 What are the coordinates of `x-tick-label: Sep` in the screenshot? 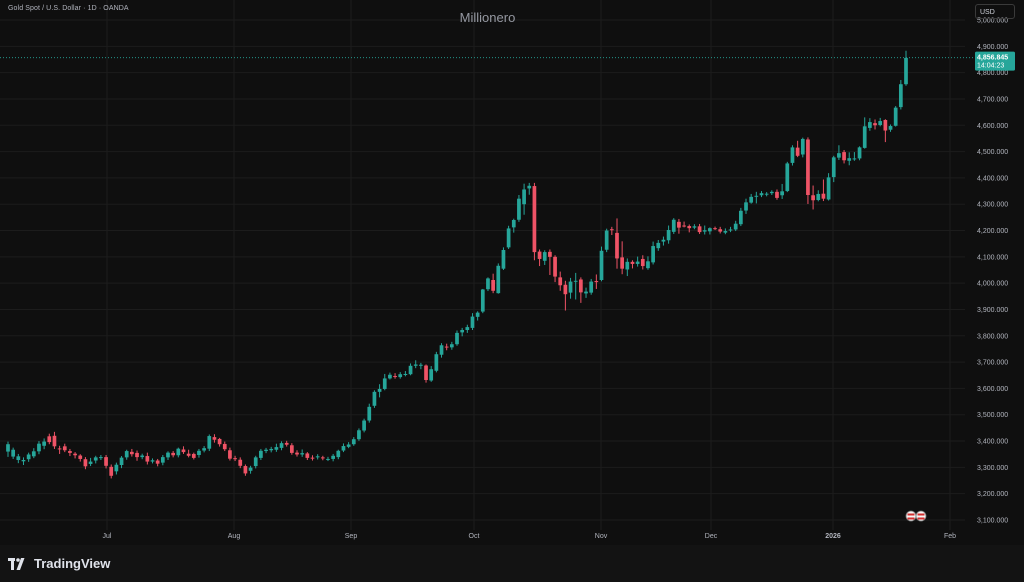 It's located at (351, 536).